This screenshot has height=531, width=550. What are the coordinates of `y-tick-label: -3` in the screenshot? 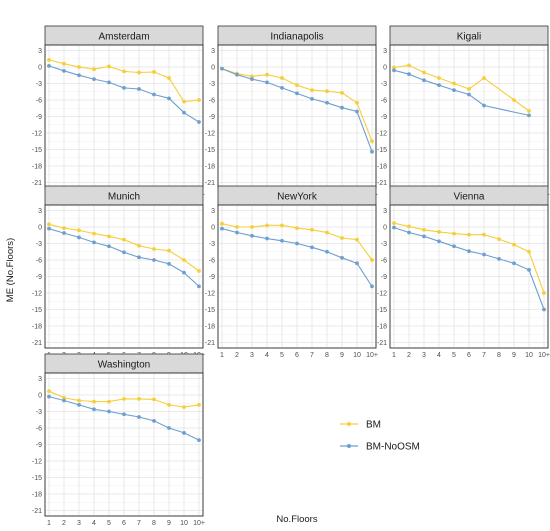 It's located at (212, 84).